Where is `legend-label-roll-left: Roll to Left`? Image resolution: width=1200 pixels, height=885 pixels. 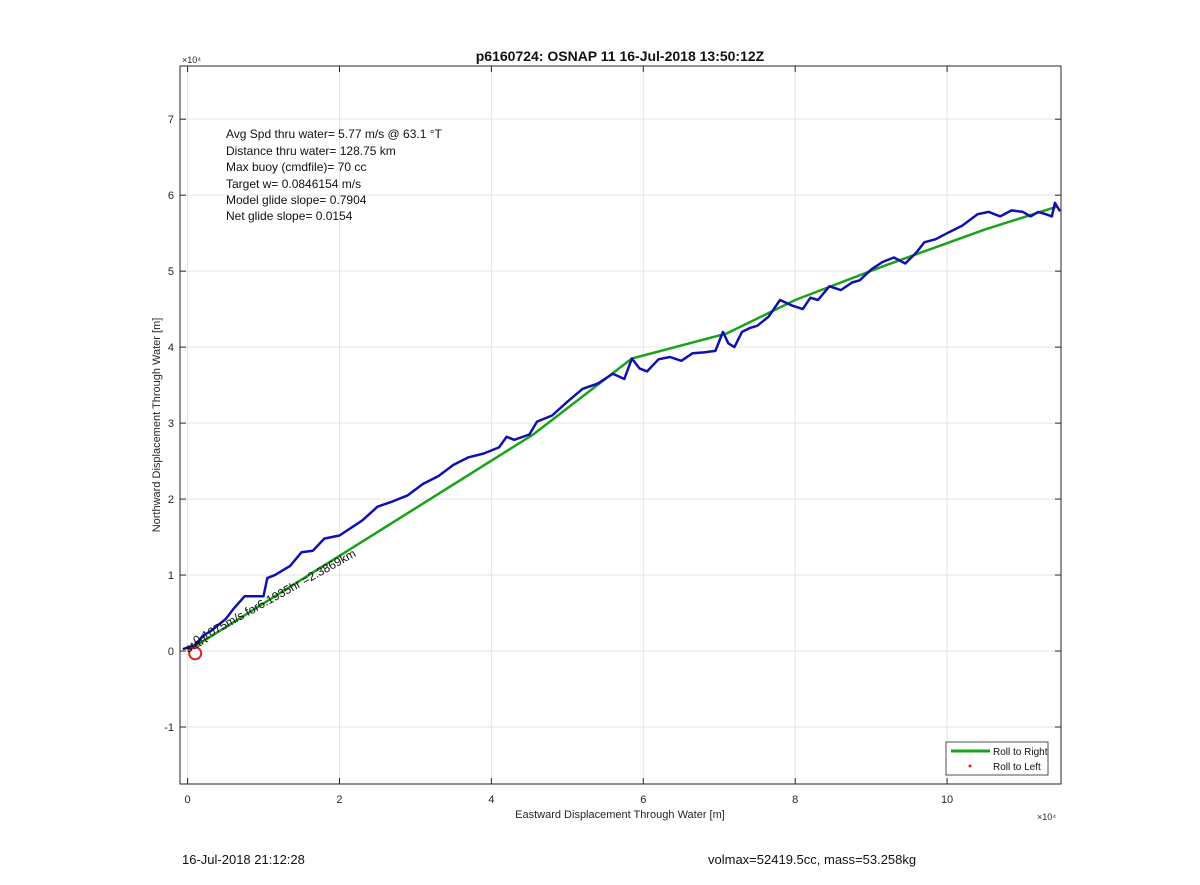 legend-label-roll-left: Roll to Left is located at coordinates (1017, 767).